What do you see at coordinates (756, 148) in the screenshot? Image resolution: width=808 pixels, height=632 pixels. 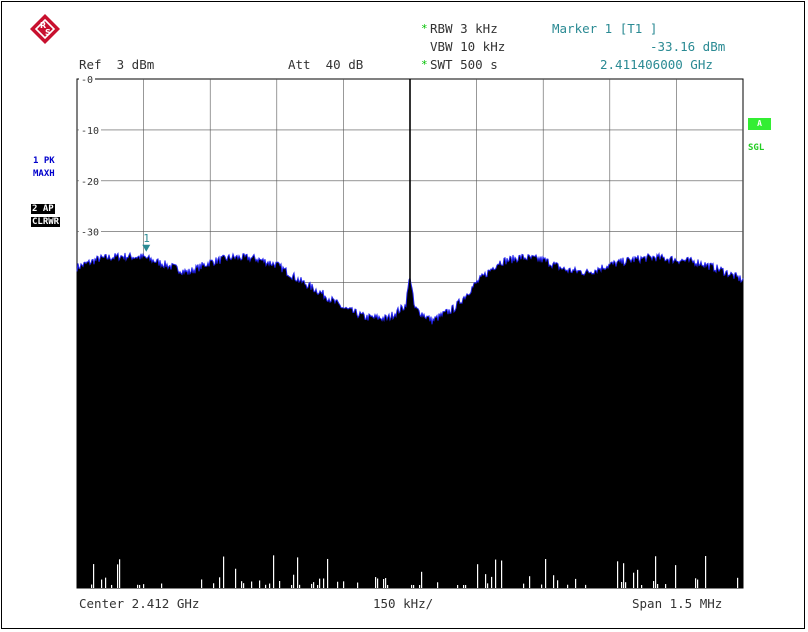 I see `single-sweep-label: SGL` at bounding box center [756, 148].